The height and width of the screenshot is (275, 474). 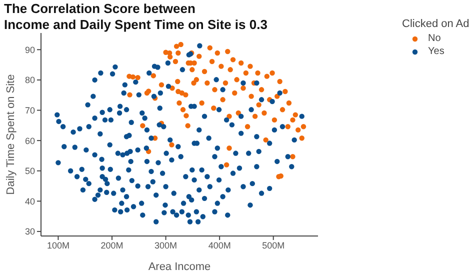 What do you see at coordinates (10, 134) in the screenshot?
I see `y-axis-title: Daily Time Spent on Site` at bounding box center [10, 134].